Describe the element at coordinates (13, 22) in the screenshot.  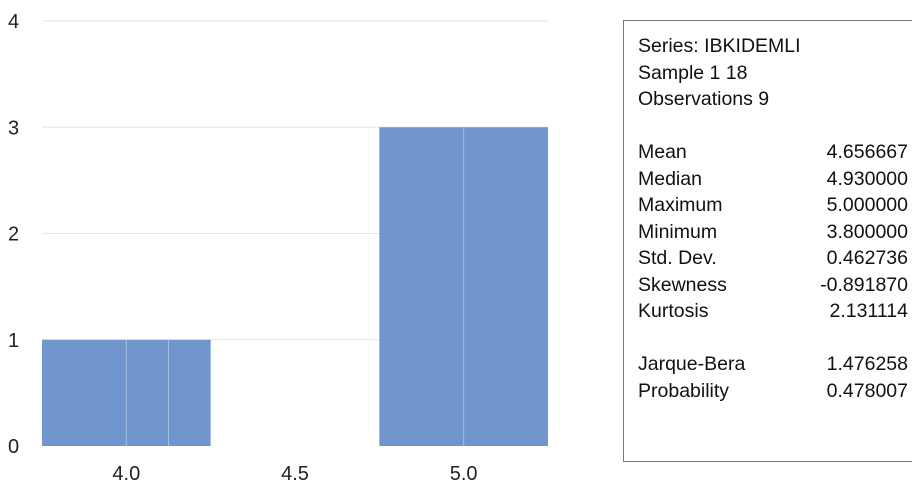
I see `y-tick-label: 4` at that location.